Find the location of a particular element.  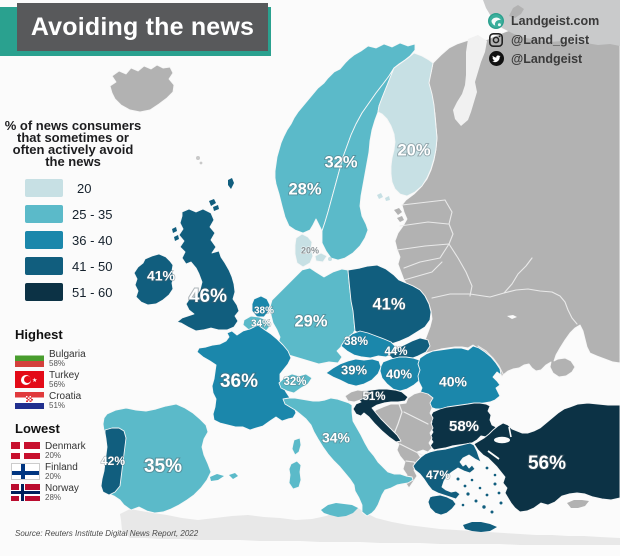

svg-text: 58% is located at coordinates (464, 426).